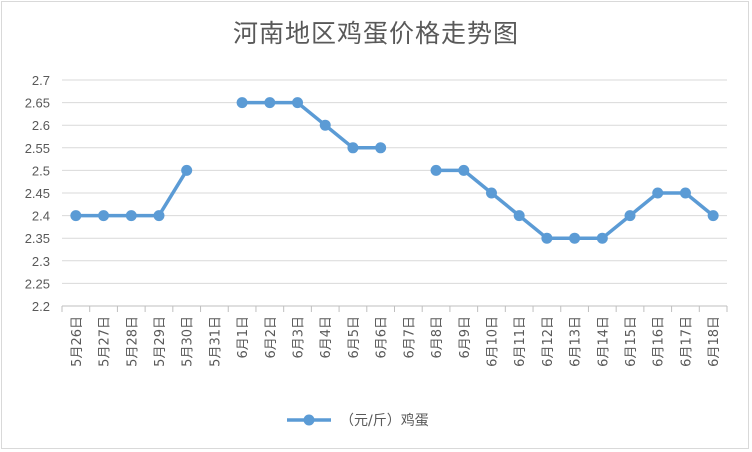 The width and height of the screenshot is (752, 452). I want to click on x-axis, so click(394, 308).